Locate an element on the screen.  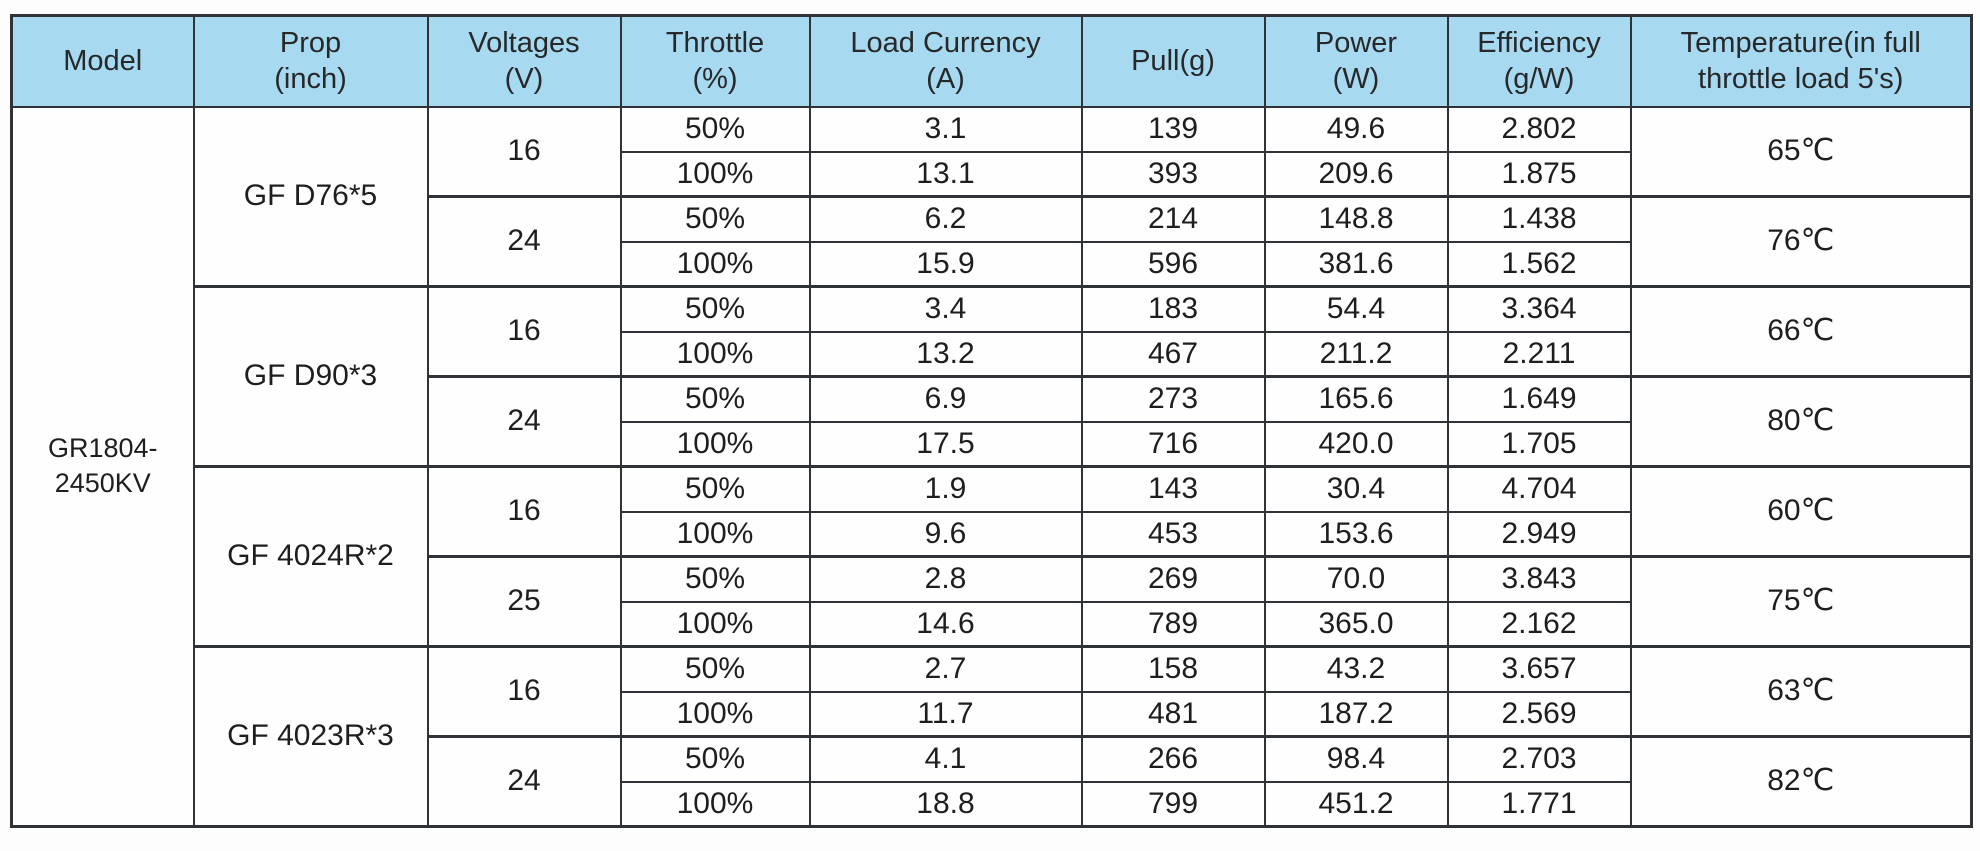
table-row: 100% 15.9 596 381.6 1.562 is located at coordinates (992, 264).